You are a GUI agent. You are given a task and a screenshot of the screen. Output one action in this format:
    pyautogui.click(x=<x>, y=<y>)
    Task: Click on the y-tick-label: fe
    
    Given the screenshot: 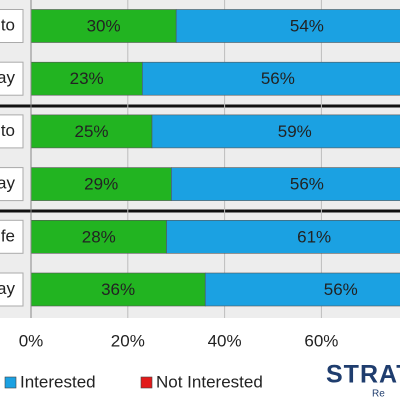 What is the action you would take?
    pyautogui.click(x=8, y=235)
    